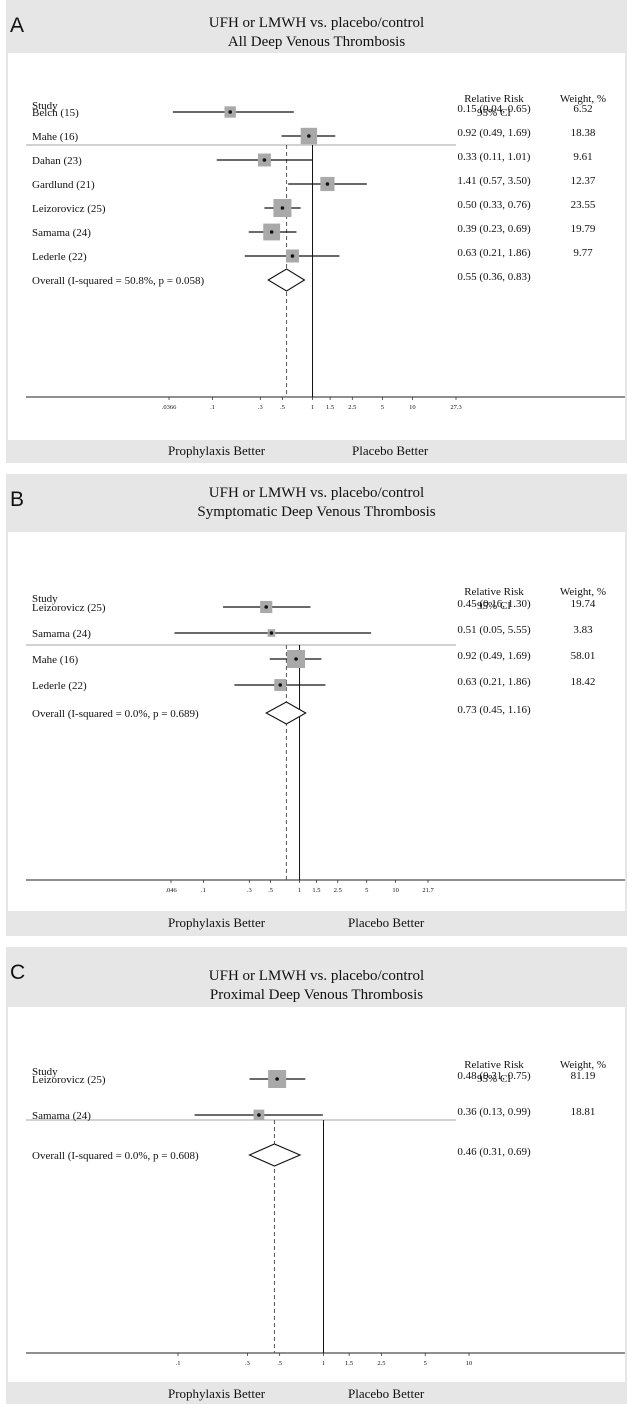  Describe the element at coordinates (115, 714) in the screenshot. I see `overall-label: Overall (I-squared = 0.0%, p = 0.689)` at that location.